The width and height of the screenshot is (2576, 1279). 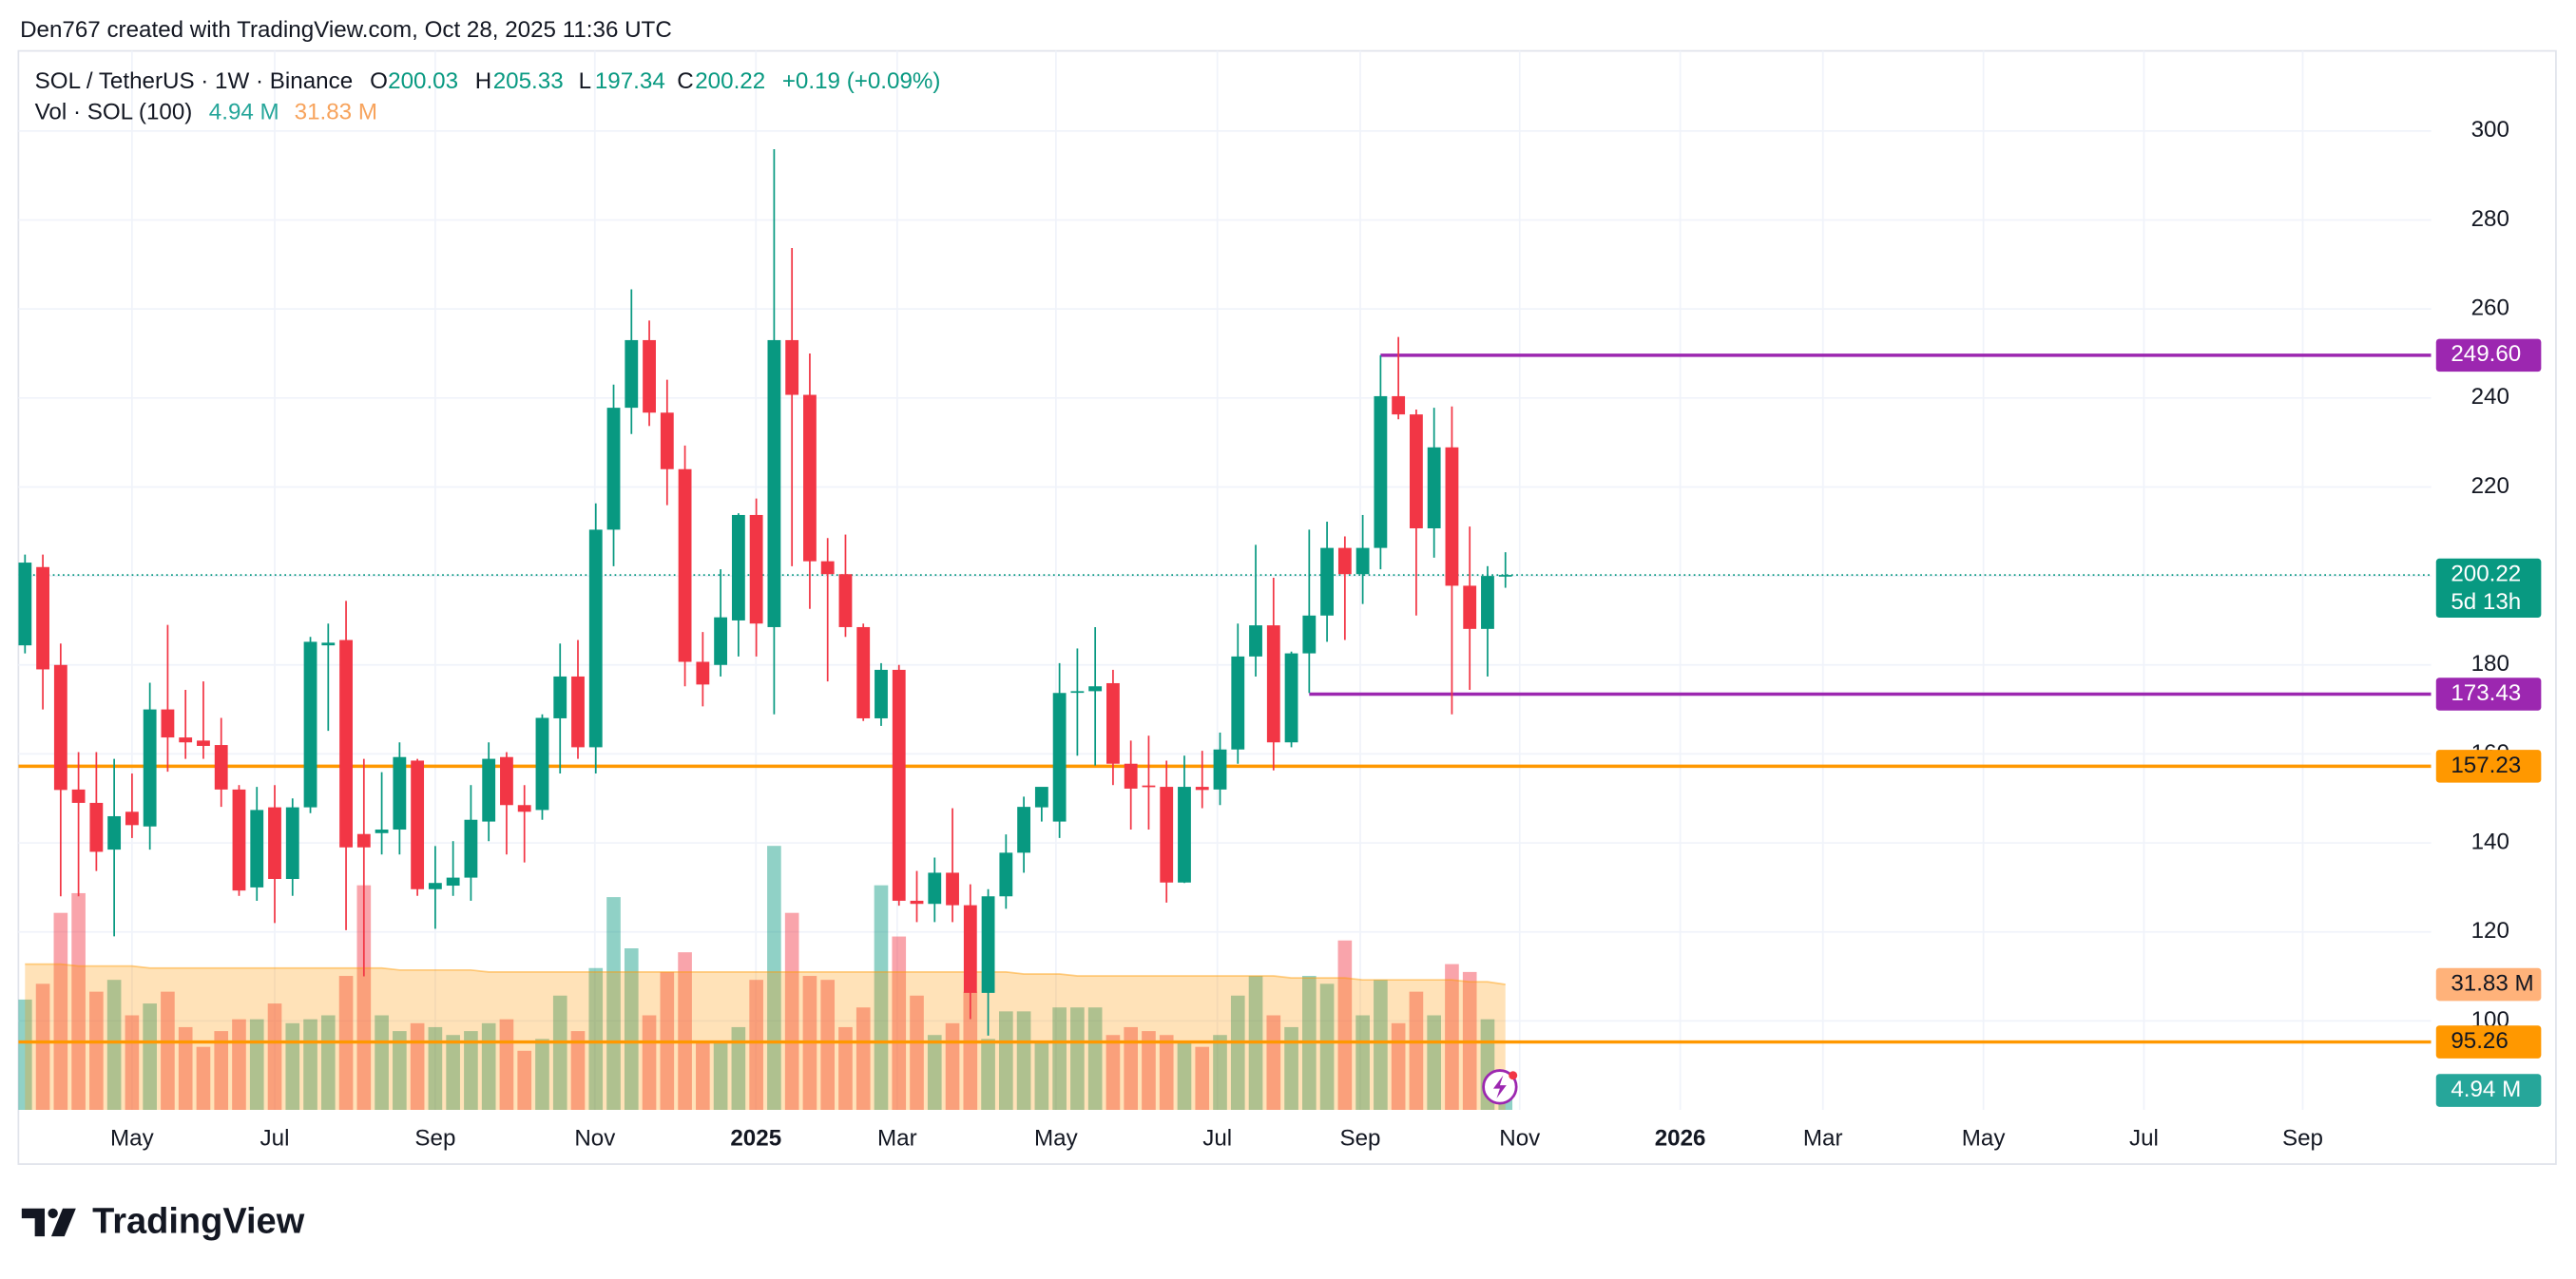 I want to click on y-tick-label: 260, so click(x=2490, y=308).